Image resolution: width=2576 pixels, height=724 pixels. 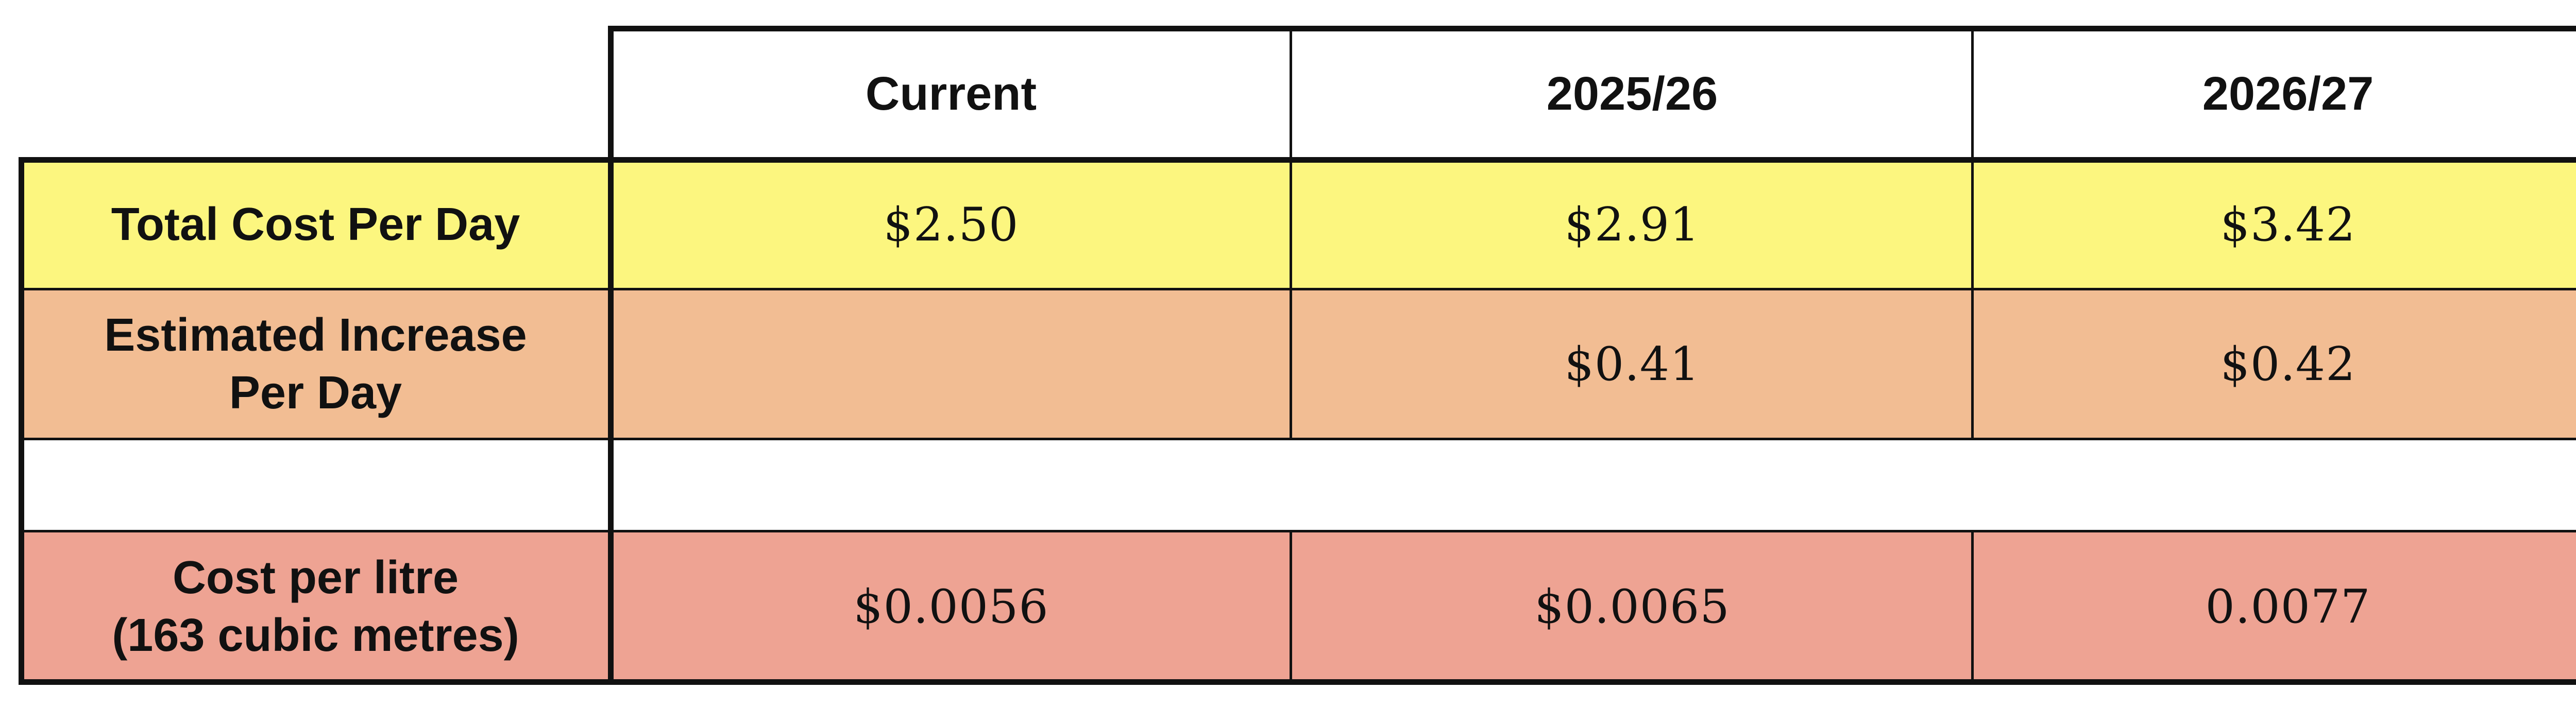 I want to click on column-header-2026-27: 2026/27, so click(x=2274, y=94).